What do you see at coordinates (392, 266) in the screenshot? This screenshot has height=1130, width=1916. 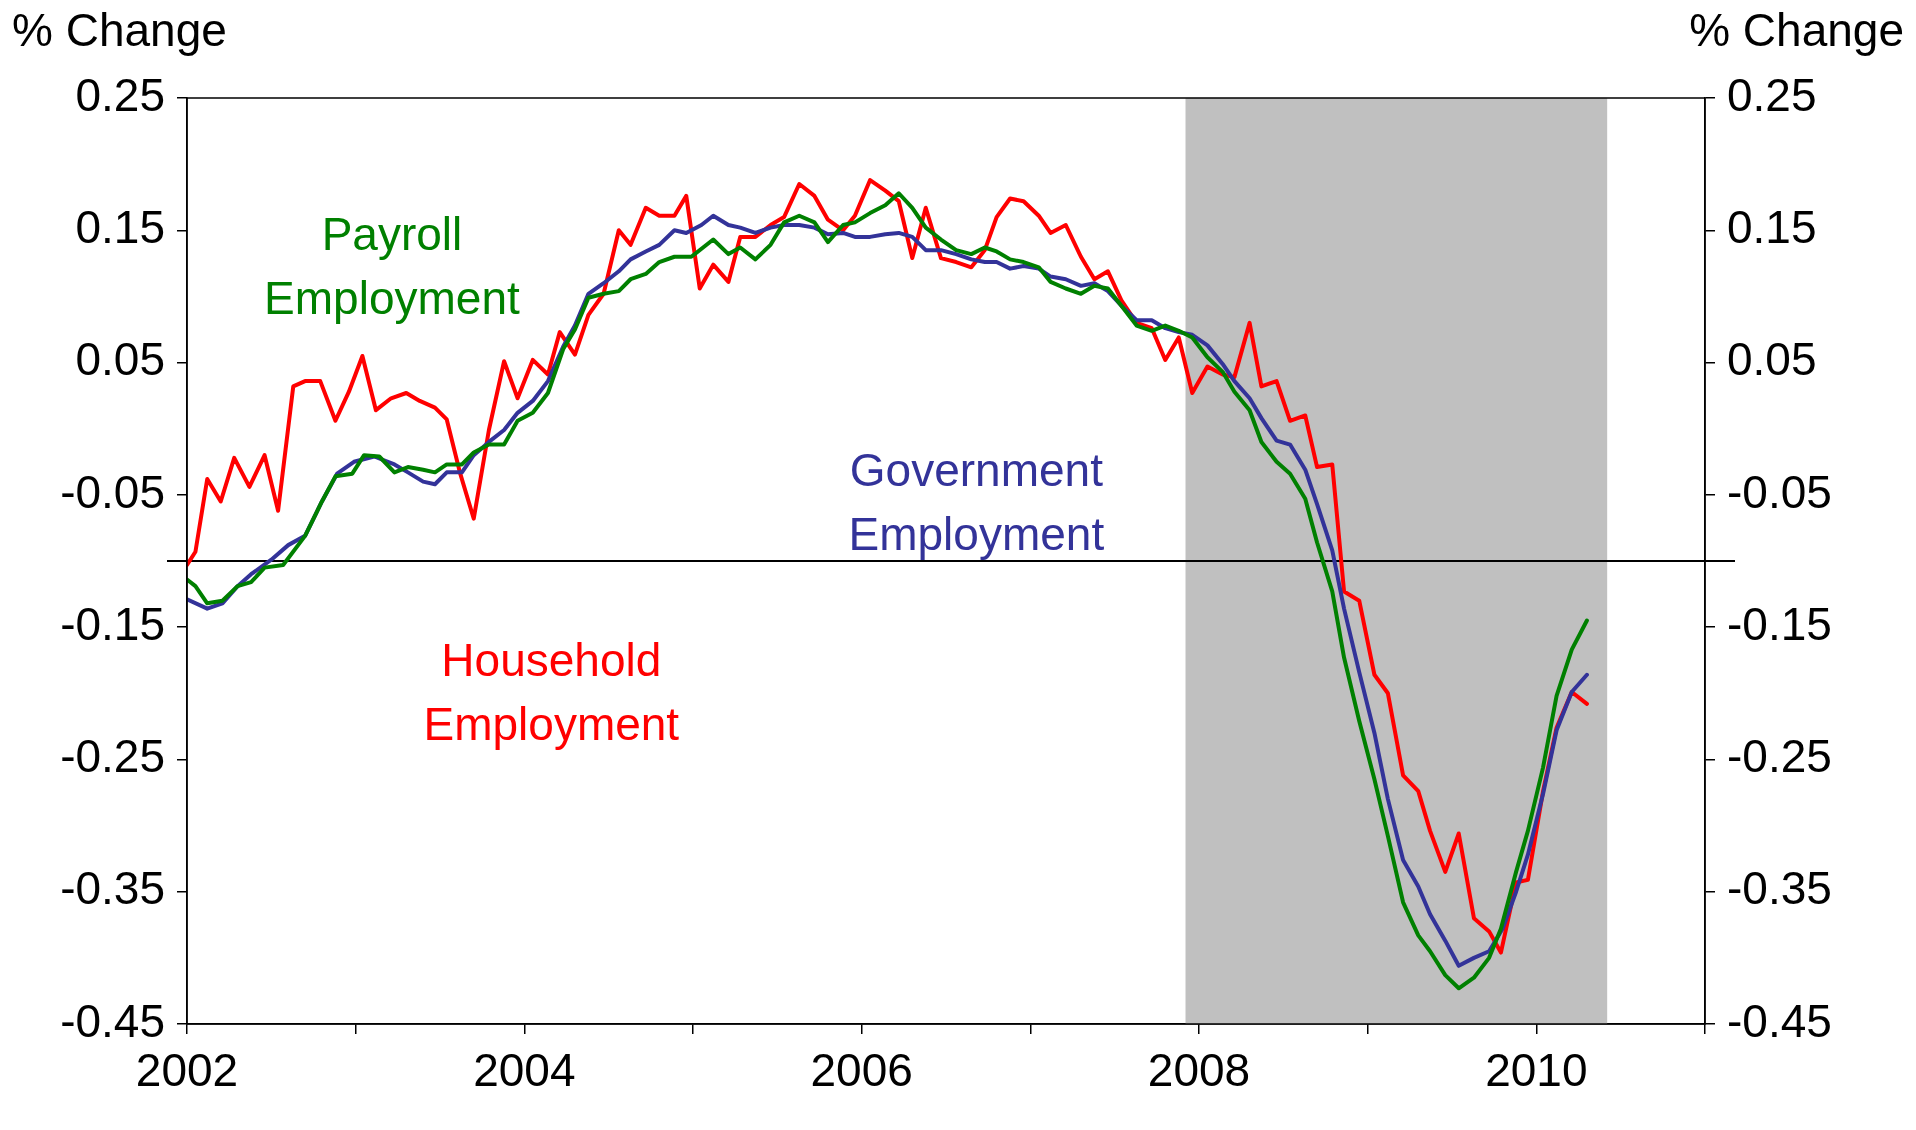 I see `annotation: Payroll Employment` at bounding box center [392, 266].